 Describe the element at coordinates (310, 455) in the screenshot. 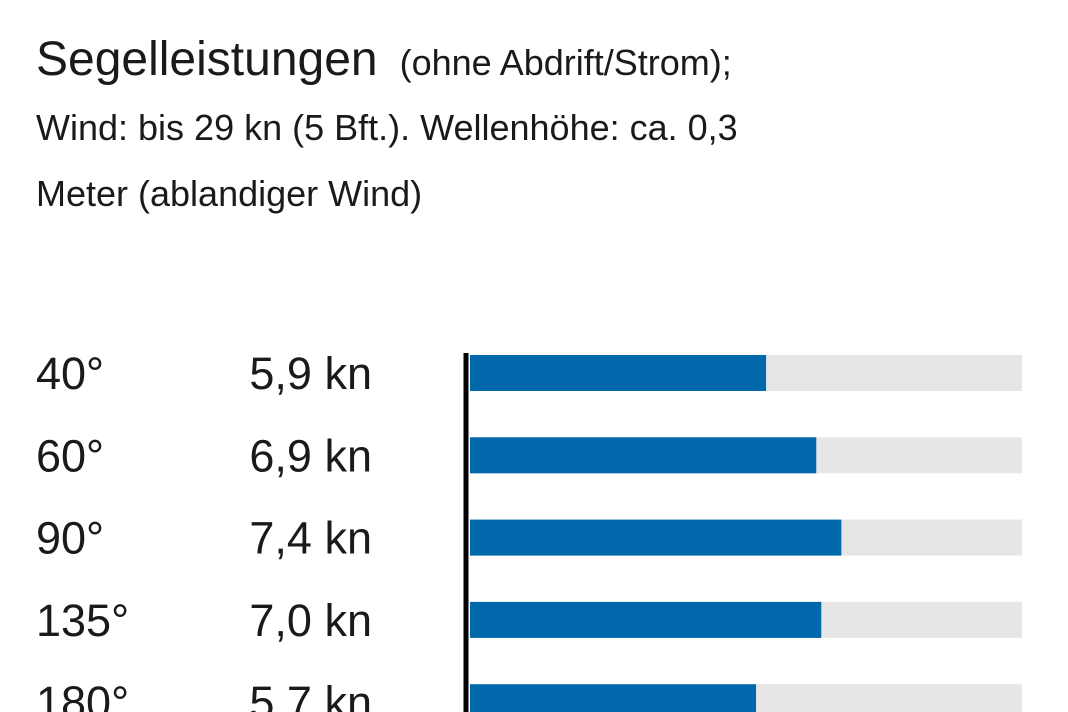

I see `value-label: 6,9 kn` at that location.